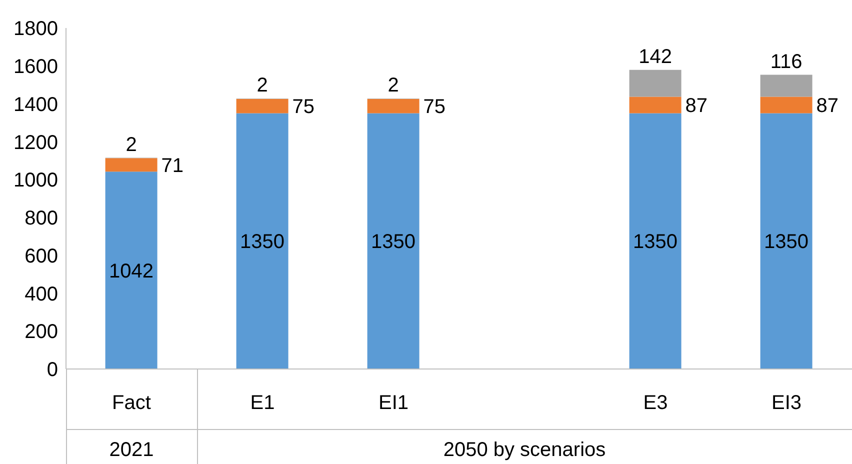 The height and width of the screenshot is (464, 852). Describe the element at coordinates (41, 294) in the screenshot. I see `y-tick-label: 400` at that location.